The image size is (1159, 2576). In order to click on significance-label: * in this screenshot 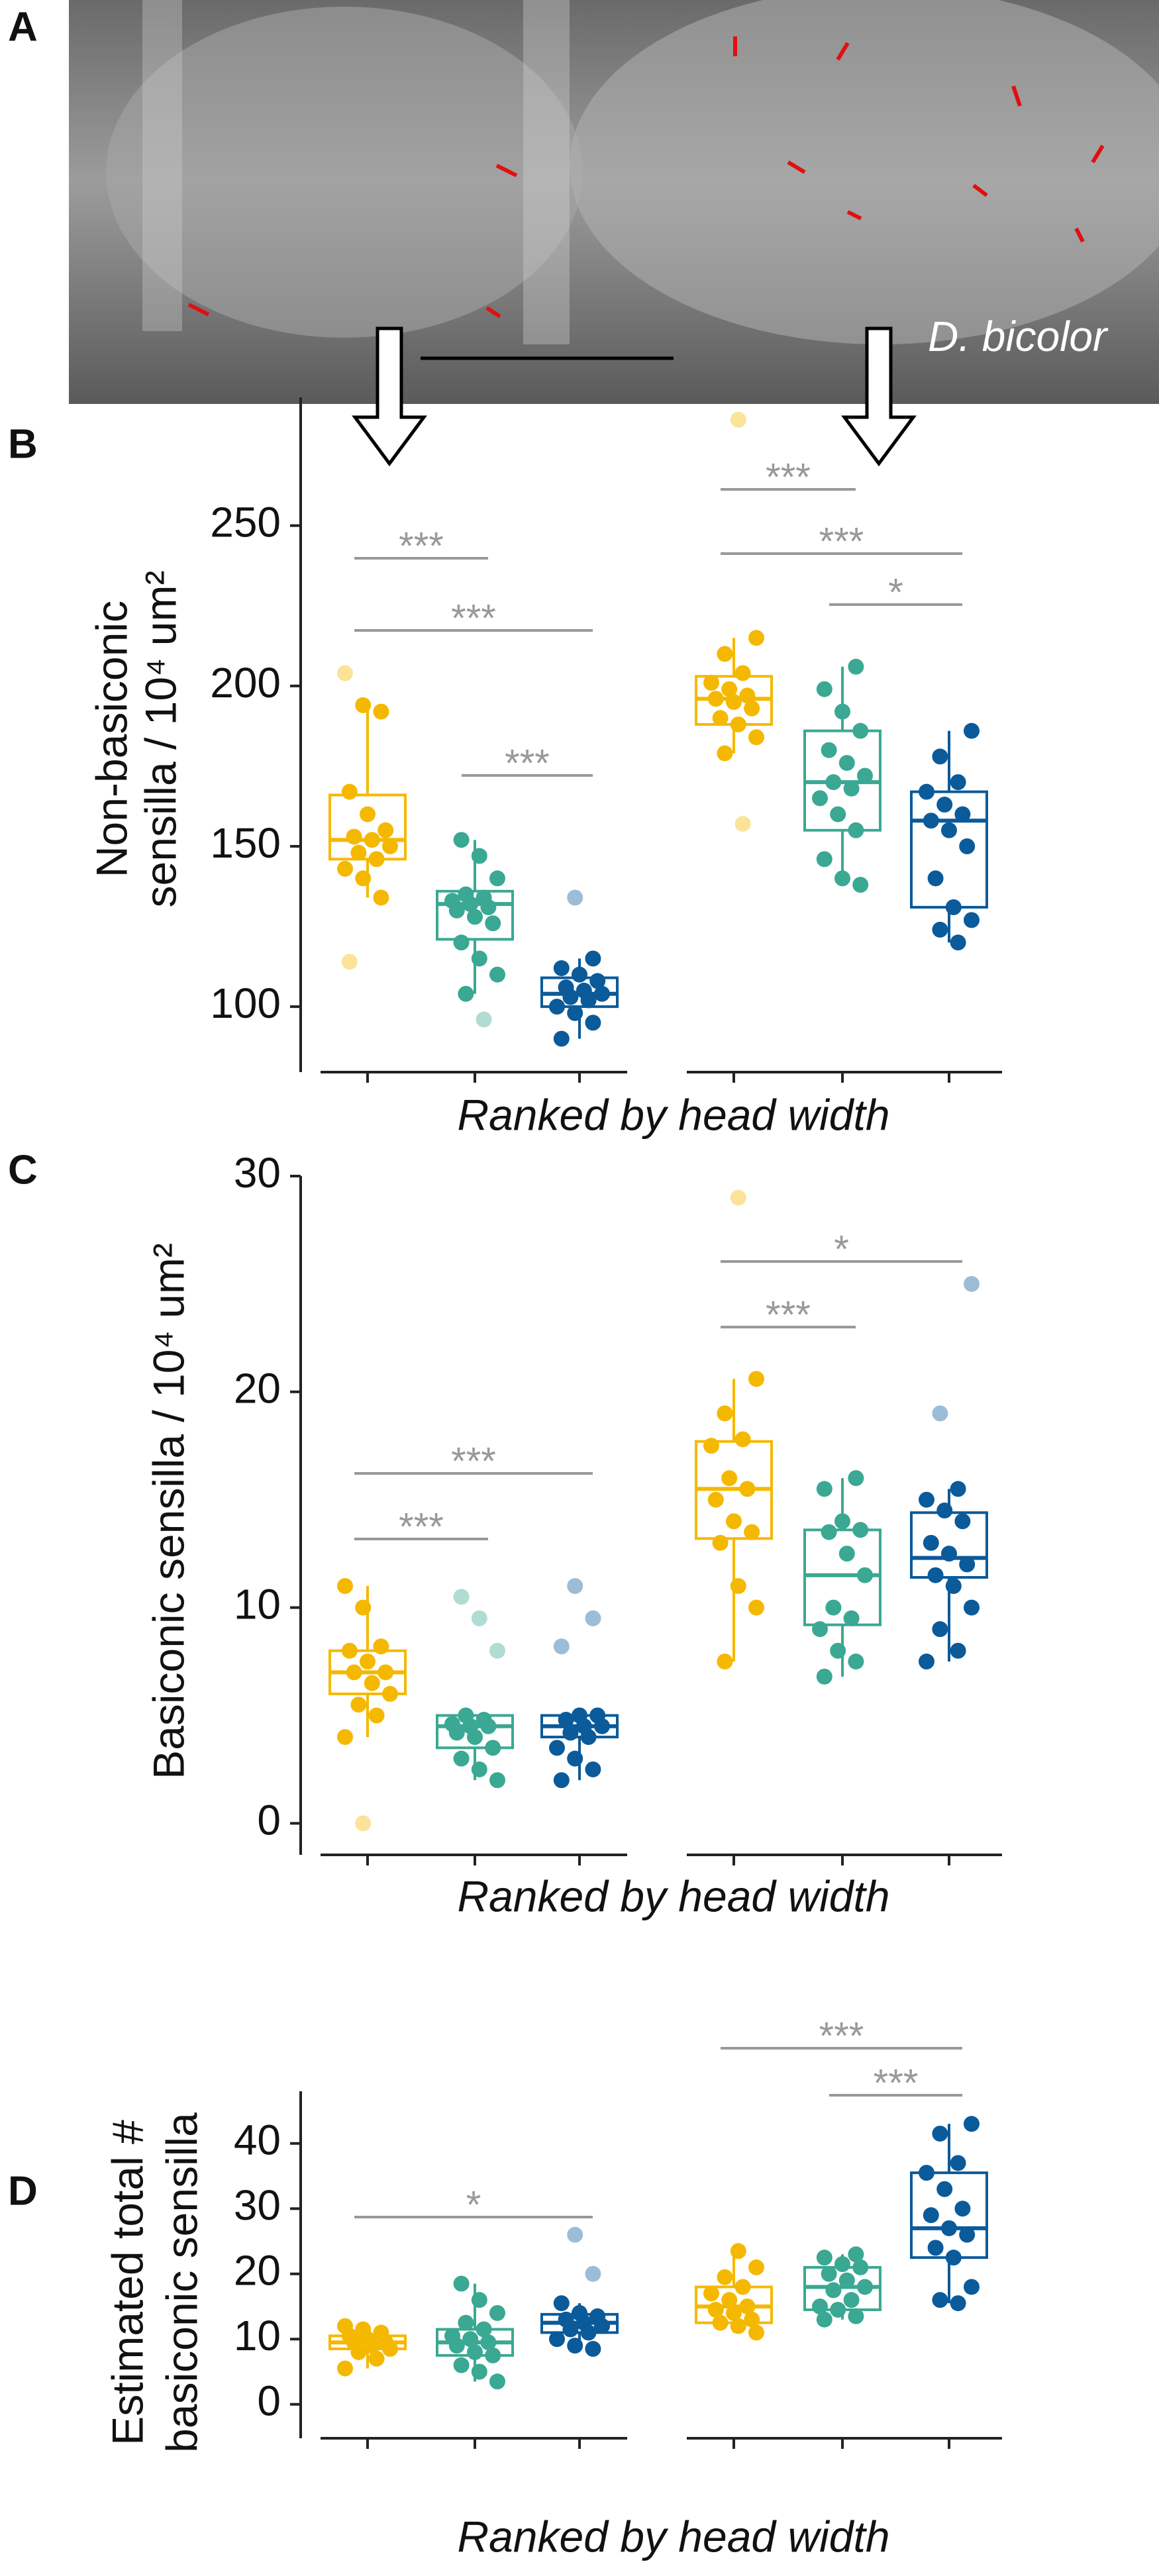, I will do `click(841, 1249)`.